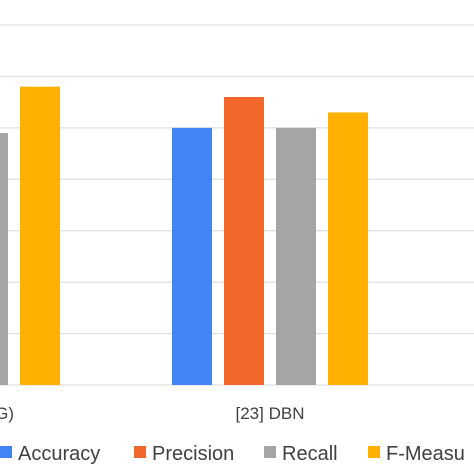 The height and width of the screenshot is (474, 474). I want to click on x-tick-label: VG), so click(7, 413).